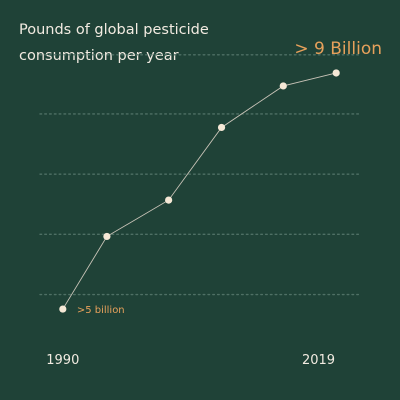 The height and width of the screenshot is (400, 400). I want to click on title-line-2: consumption per year, so click(99, 56).